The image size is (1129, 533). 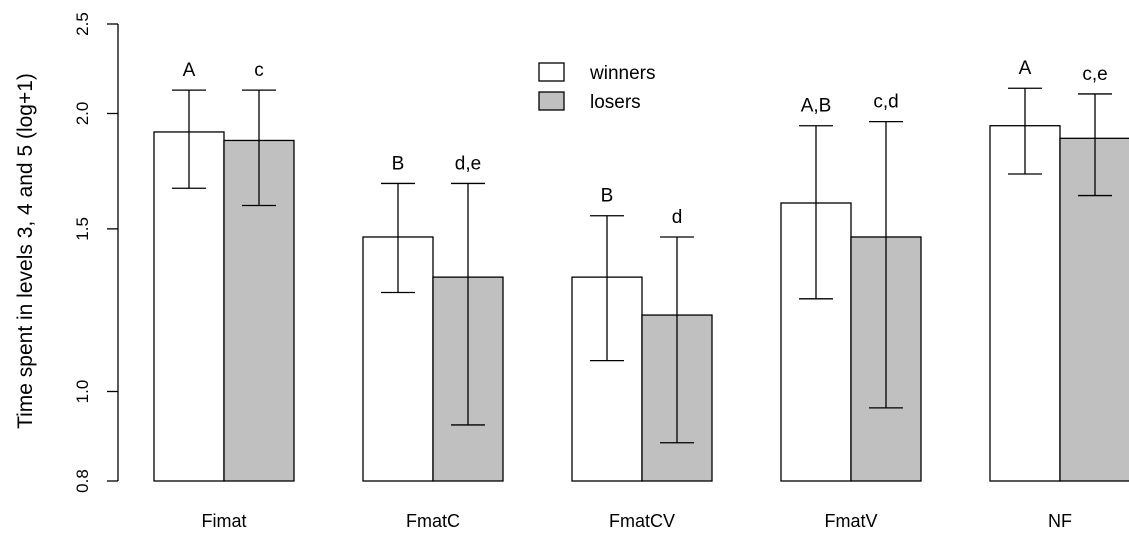 I want to click on significance-label-losers-FmatV: c,d, so click(x=885, y=102).